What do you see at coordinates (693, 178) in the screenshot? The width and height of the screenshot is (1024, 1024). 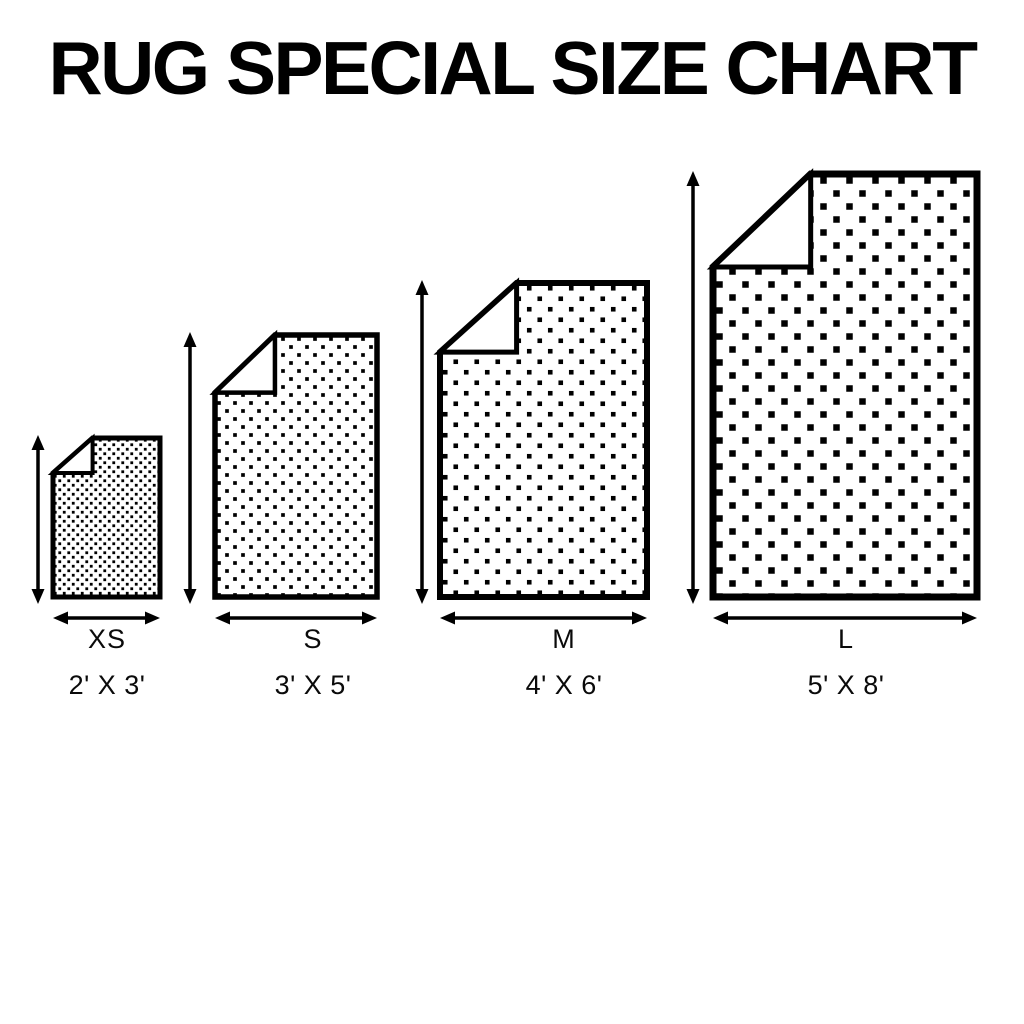 I see `height-arrow-l-head-top` at bounding box center [693, 178].